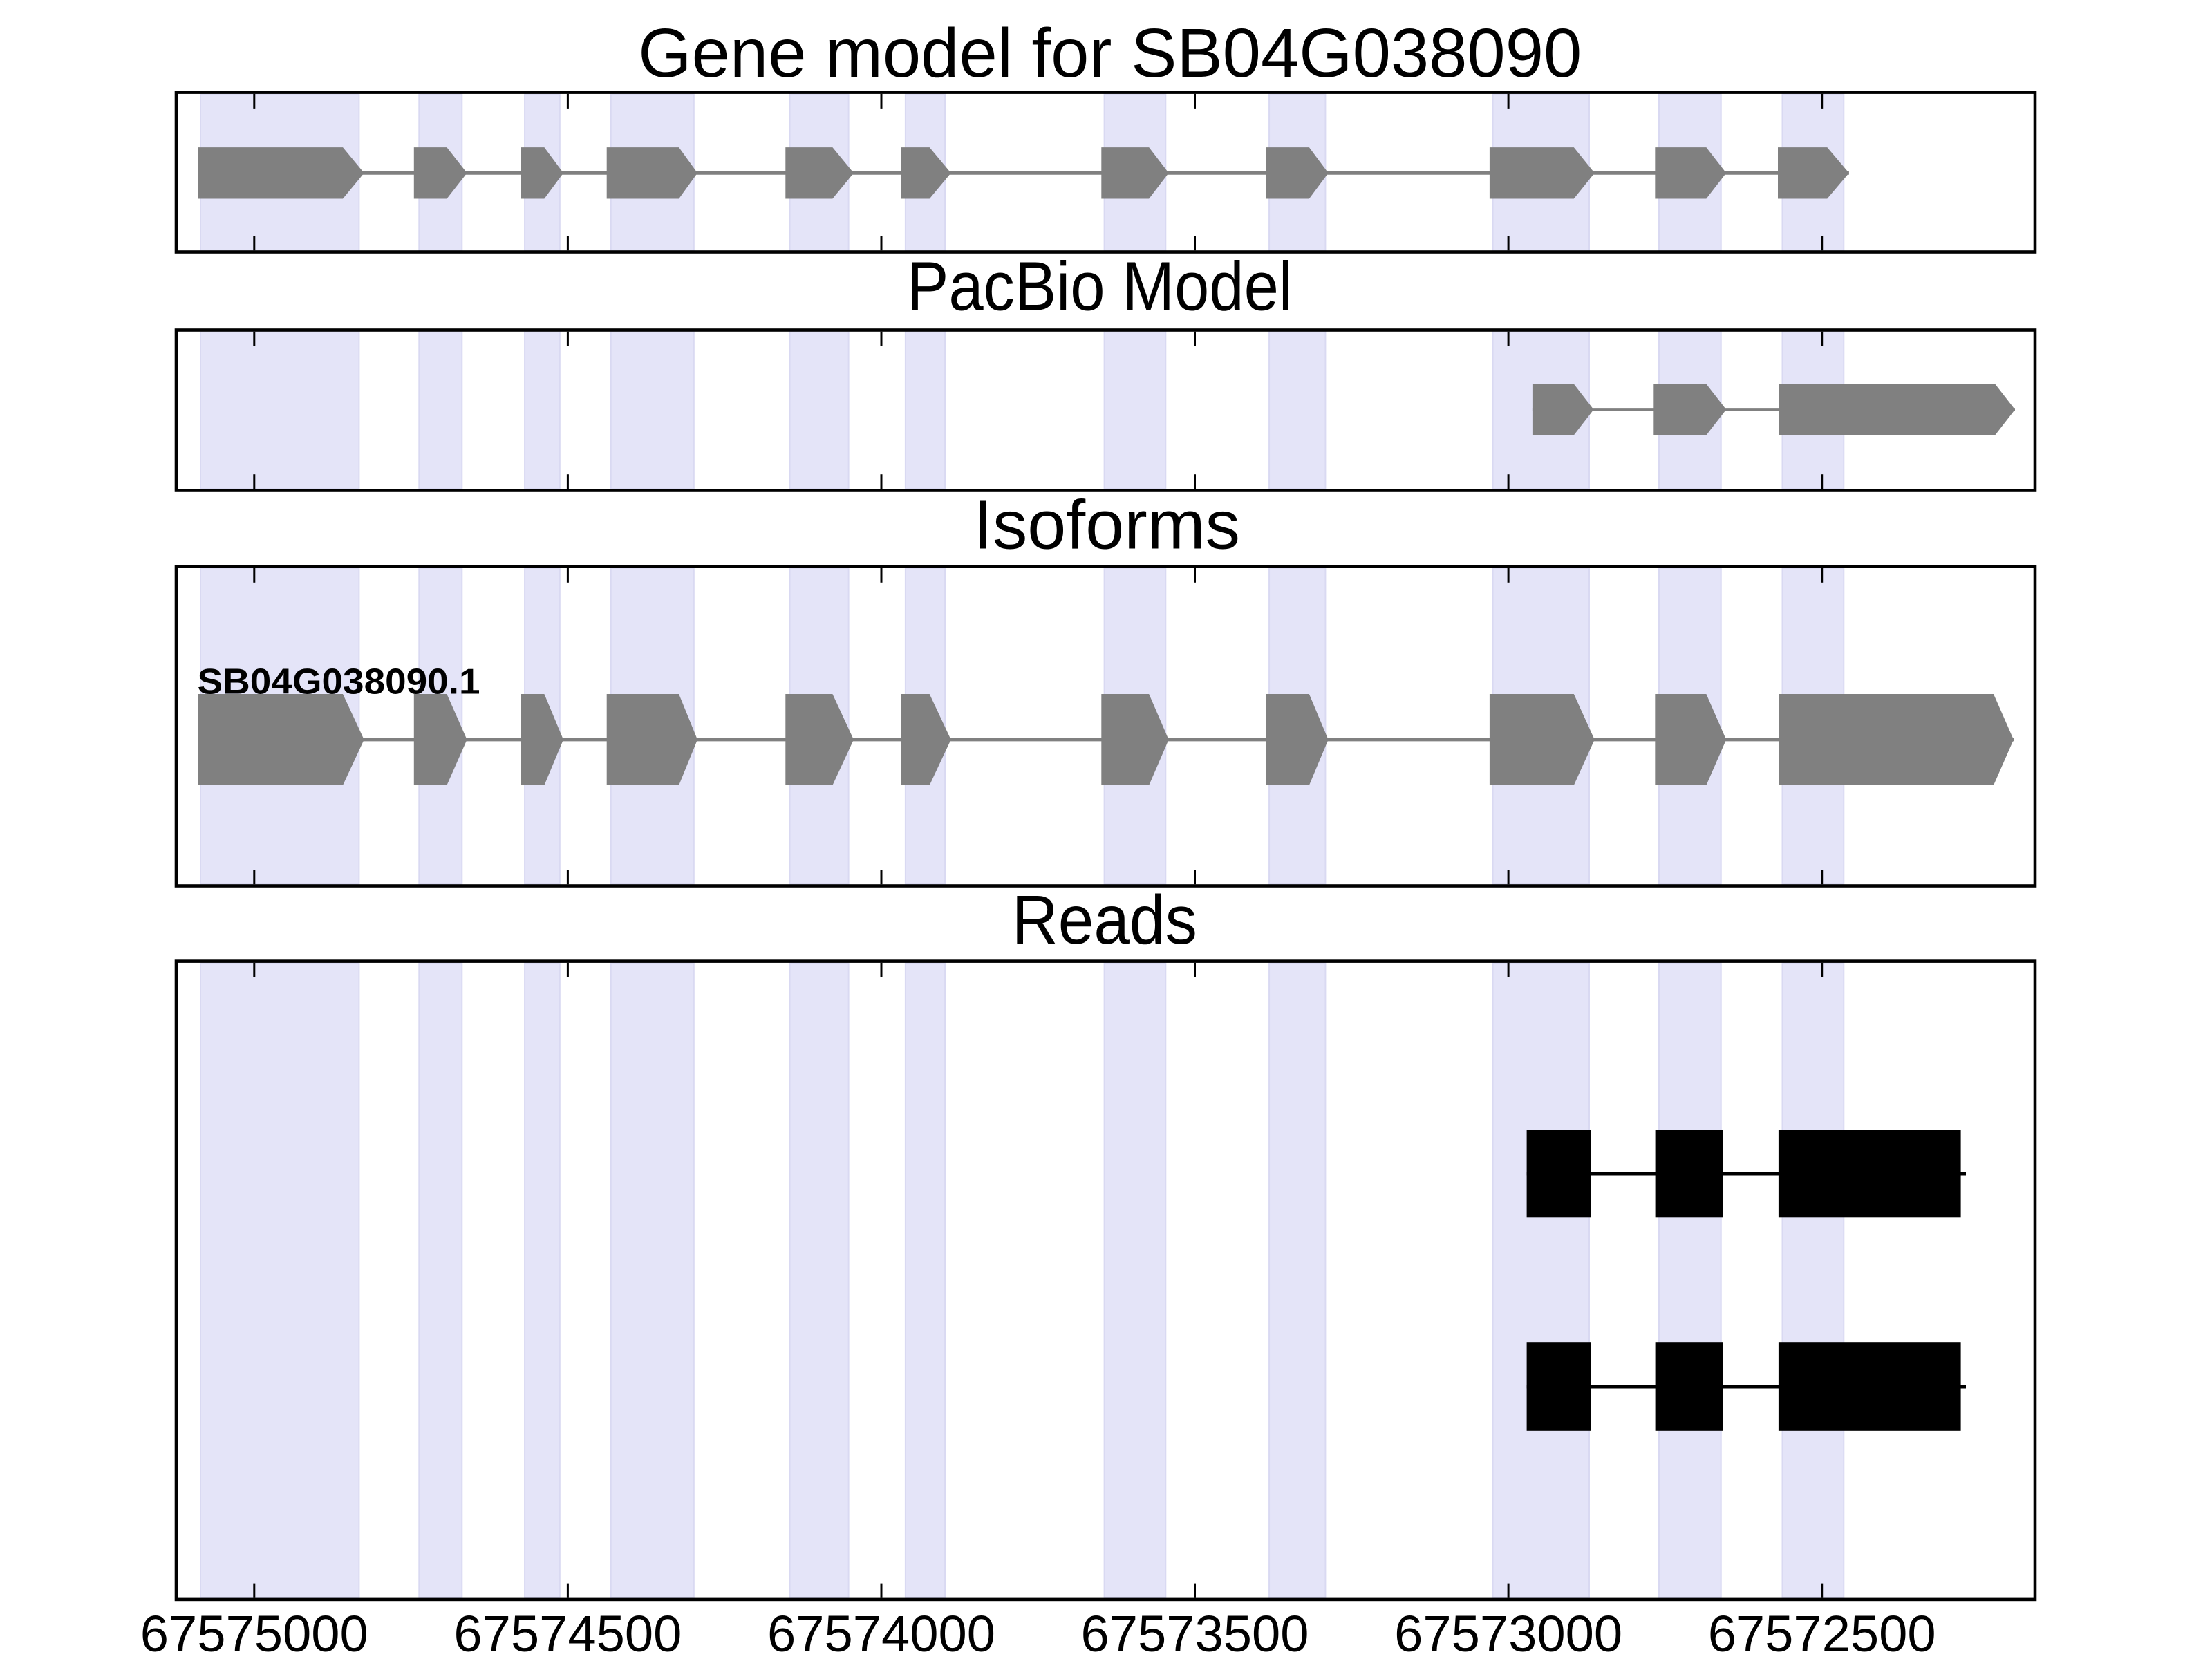 The image size is (2212, 1659). Describe the element at coordinates (1110, 54) in the screenshot. I see `svg-text: Gene model for SB04G038090` at that location.